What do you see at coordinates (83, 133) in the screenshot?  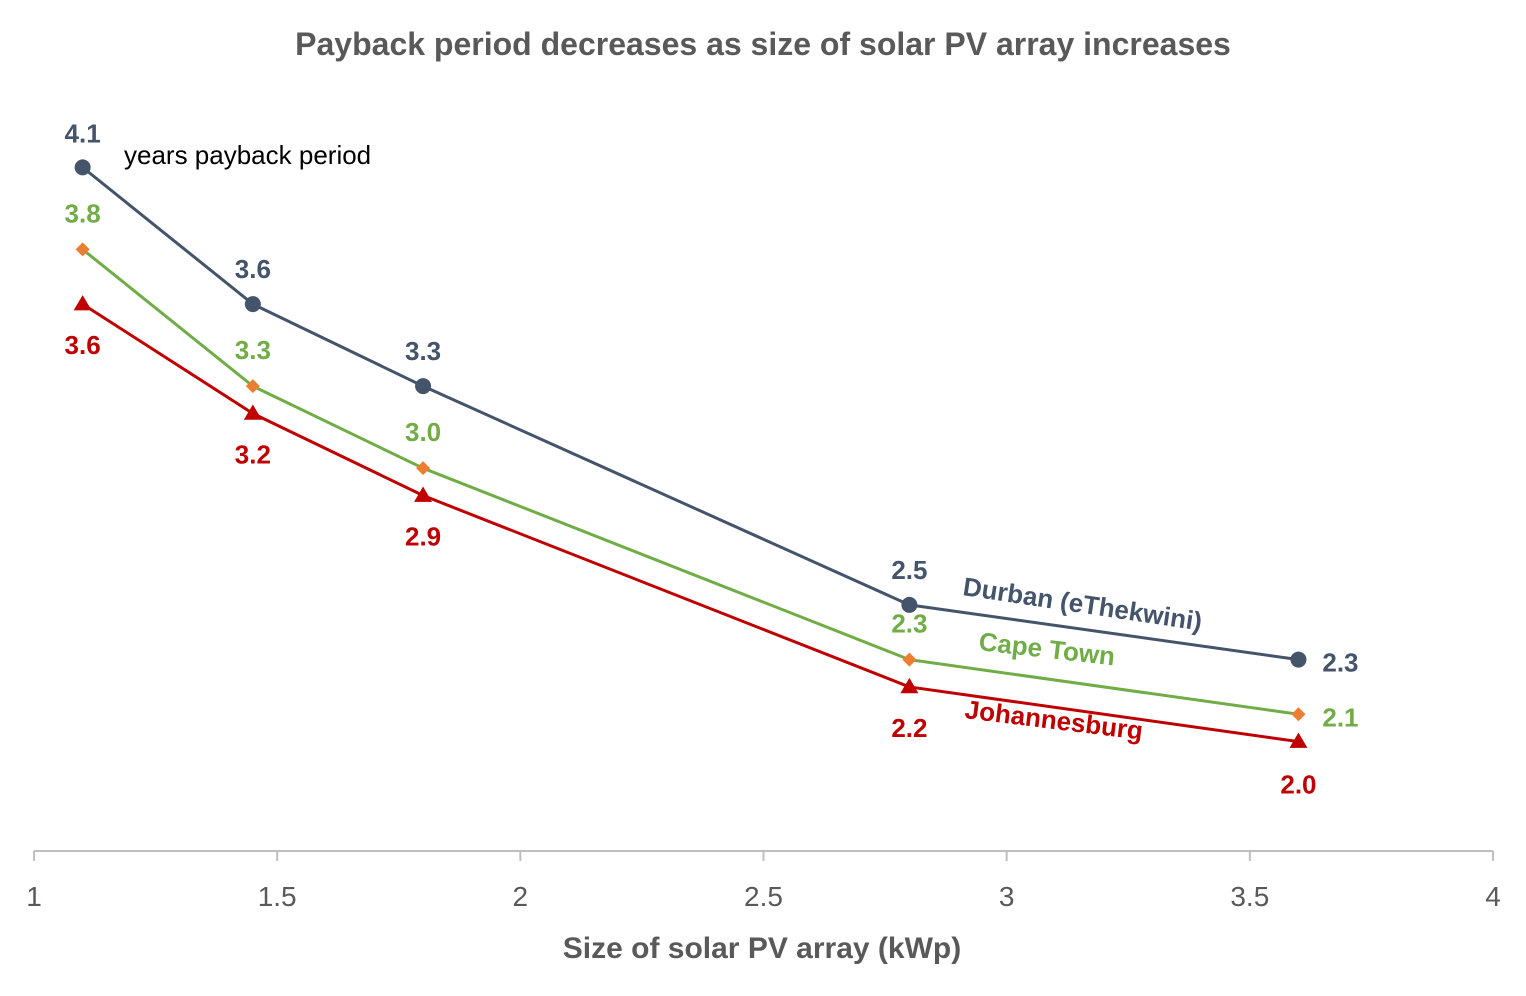 I see `data-label: 4.1` at bounding box center [83, 133].